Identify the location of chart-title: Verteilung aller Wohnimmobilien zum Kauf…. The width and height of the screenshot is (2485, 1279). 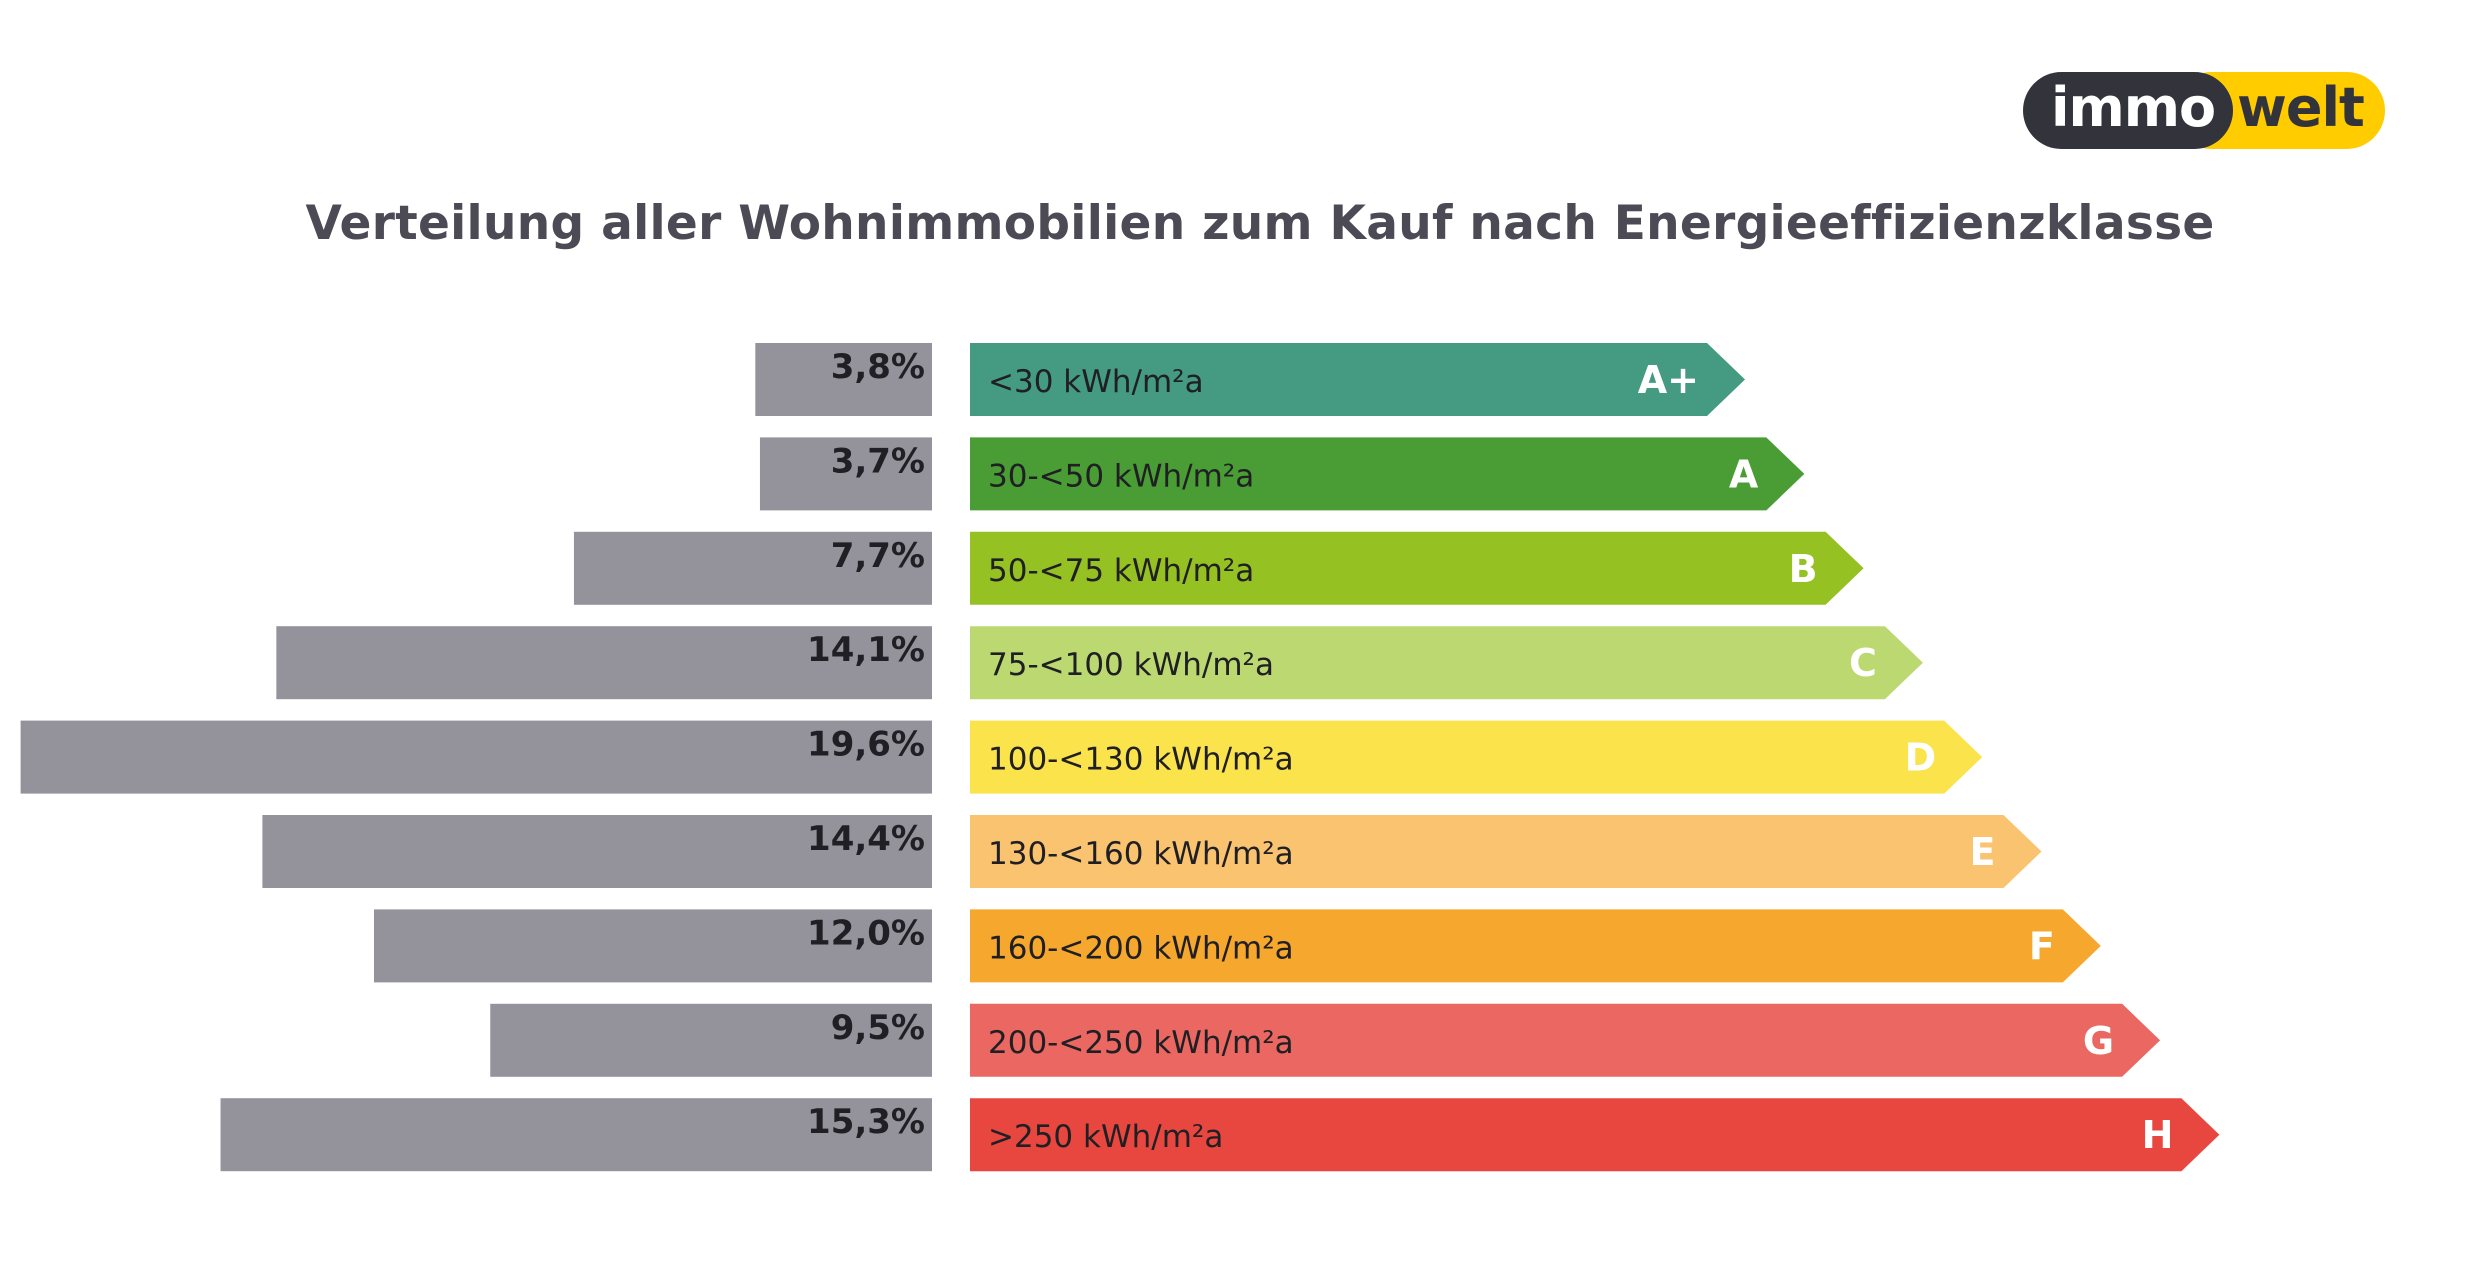
(1260, 223).